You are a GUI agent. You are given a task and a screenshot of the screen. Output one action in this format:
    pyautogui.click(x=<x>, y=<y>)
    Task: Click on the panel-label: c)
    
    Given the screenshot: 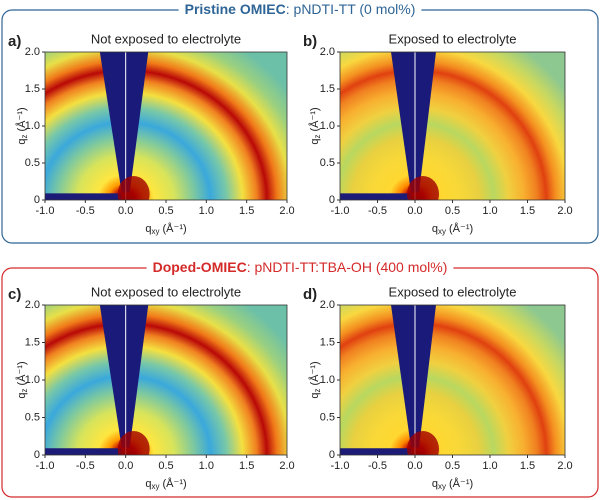 What is the action you would take?
    pyautogui.click(x=14, y=294)
    